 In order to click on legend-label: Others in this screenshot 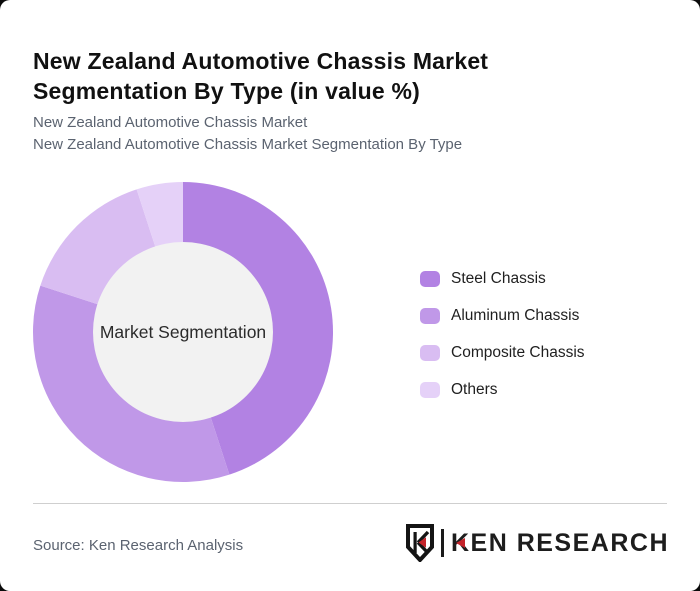, I will do `click(474, 389)`.